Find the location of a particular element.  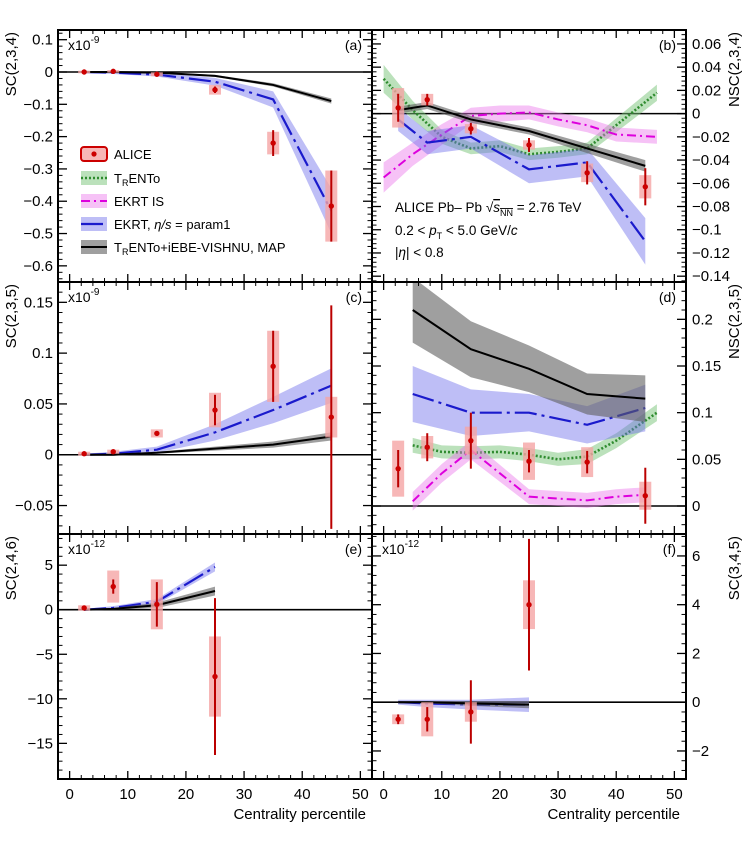

band-trento is located at coordinates (520, 112).